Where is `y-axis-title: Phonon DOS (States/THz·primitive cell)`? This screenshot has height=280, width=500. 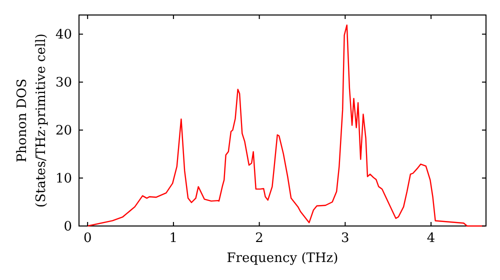
y-axis-title: Phonon DOS (States/THz·primitive cell) is located at coordinates (32, 120).